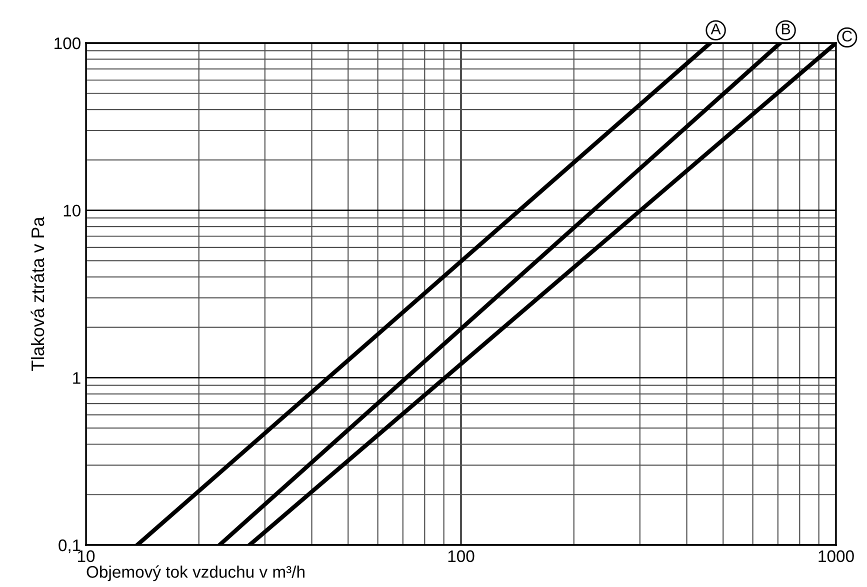  What do you see at coordinates (461, 556) in the screenshot?
I see `x-tick-label: 100` at bounding box center [461, 556].